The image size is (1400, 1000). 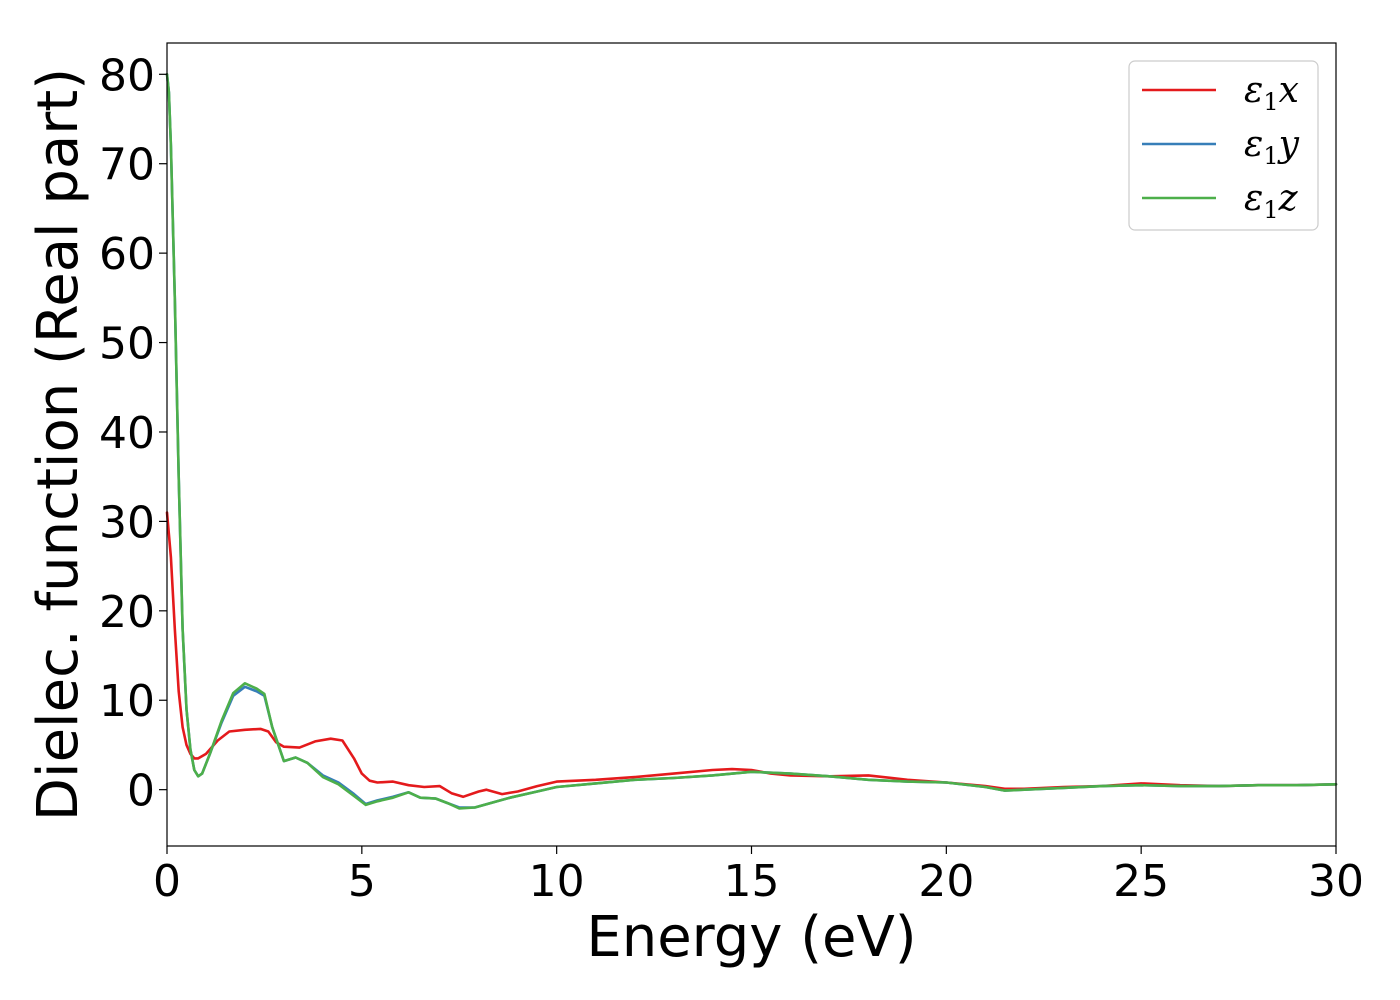 What do you see at coordinates (127, 75) in the screenshot?
I see `y-tick-label: 80` at bounding box center [127, 75].